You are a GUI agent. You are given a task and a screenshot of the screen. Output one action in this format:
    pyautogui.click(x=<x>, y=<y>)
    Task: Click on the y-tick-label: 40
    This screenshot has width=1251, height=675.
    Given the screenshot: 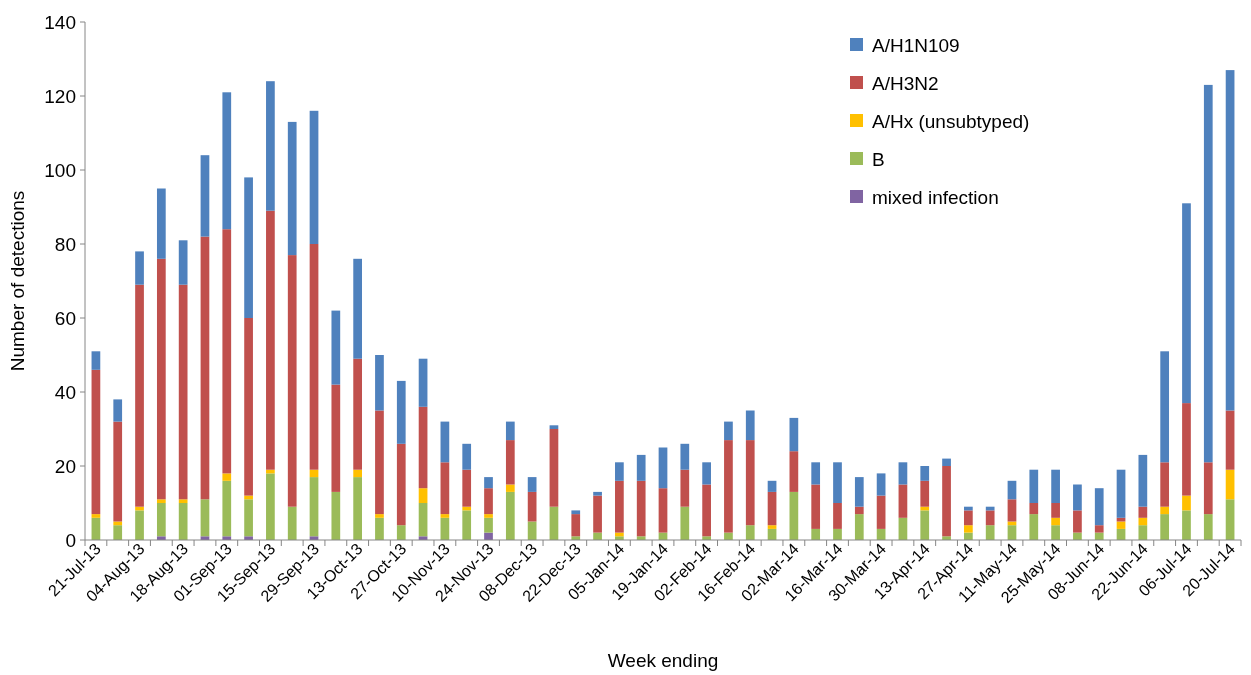 What is the action you would take?
    pyautogui.click(x=65, y=392)
    